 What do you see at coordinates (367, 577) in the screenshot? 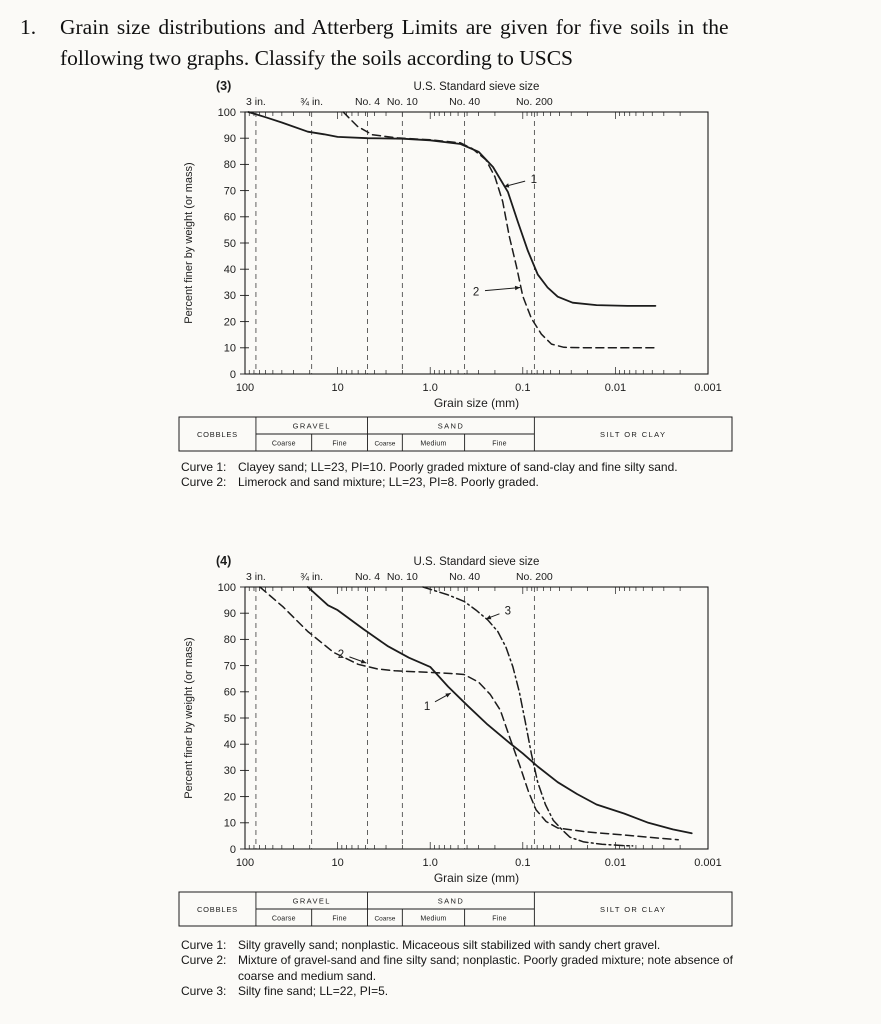
I see `sieve-label: No. 4` at bounding box center [367, 577].